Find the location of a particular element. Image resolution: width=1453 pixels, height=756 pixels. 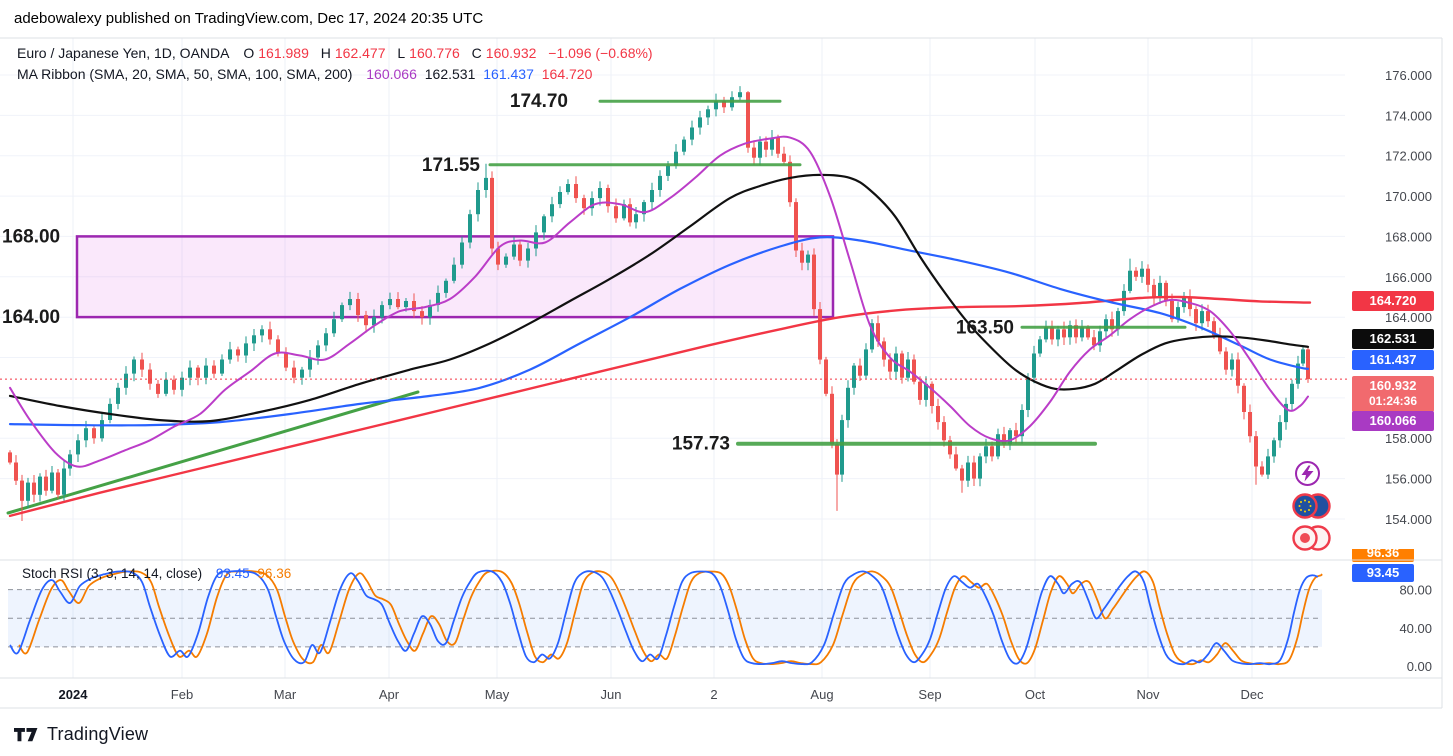

stoch-d-value: 96.36 is located at coordinates (274, 573).